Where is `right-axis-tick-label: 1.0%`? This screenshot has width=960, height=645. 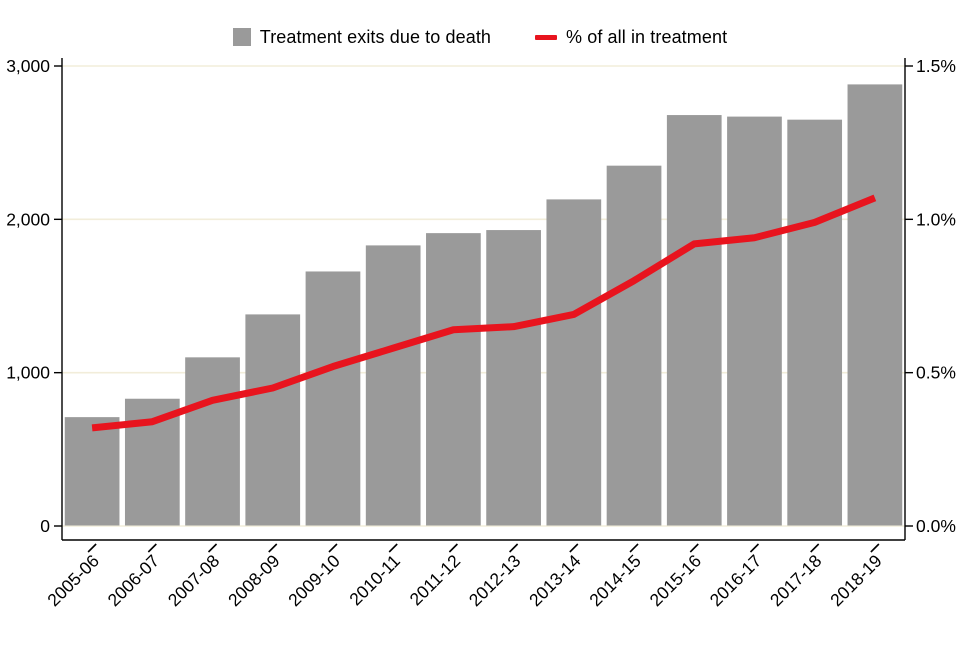 right-axis-tick-label: 1.0% is located at coordinates (936, 219).